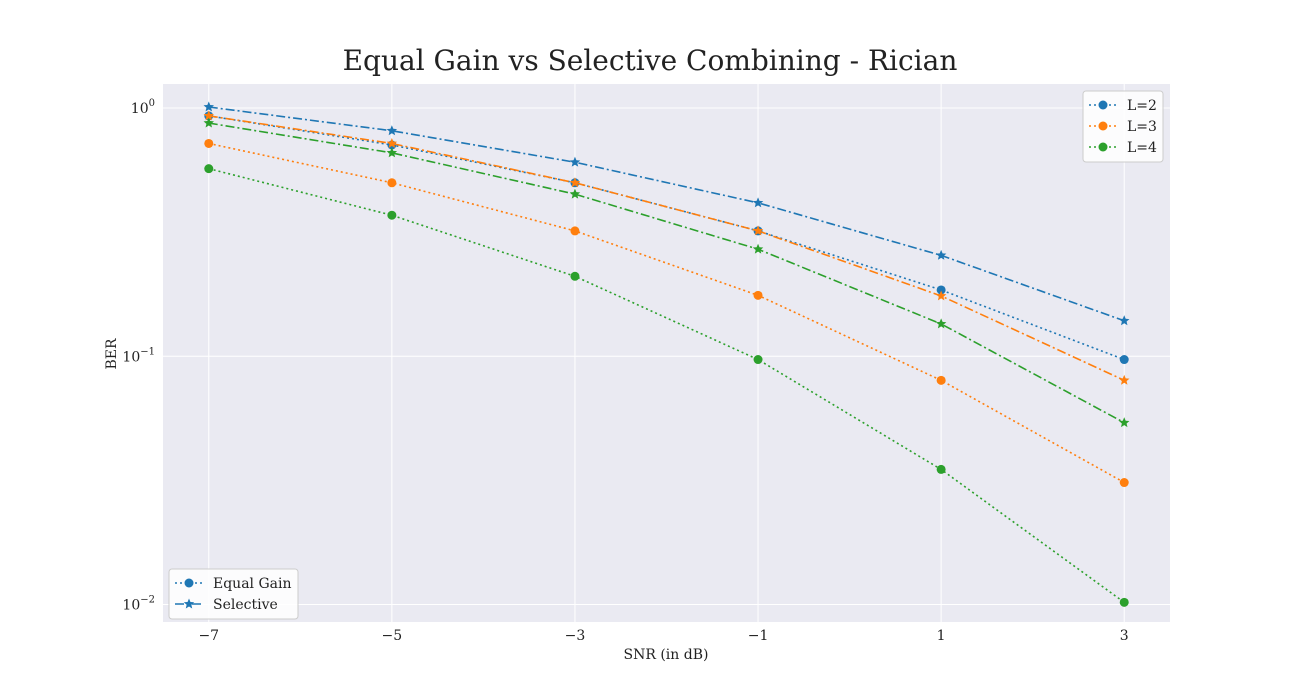  Describe the element at coordinates (152, 103) in the screenshot. I see `y-tick-exponent: 0` at that location.